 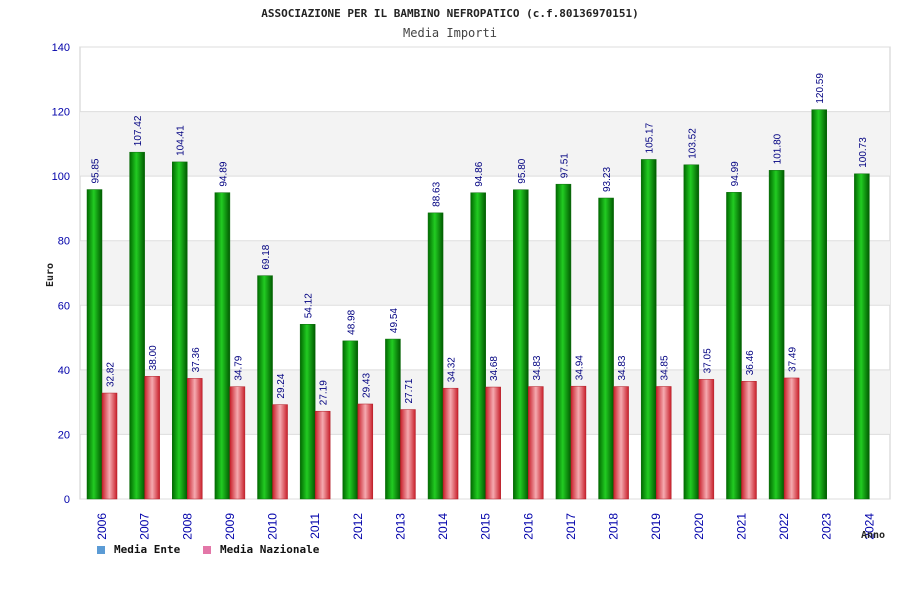 I want to click on x-tick-label-2022: 2022, so click(x=784, y=526).